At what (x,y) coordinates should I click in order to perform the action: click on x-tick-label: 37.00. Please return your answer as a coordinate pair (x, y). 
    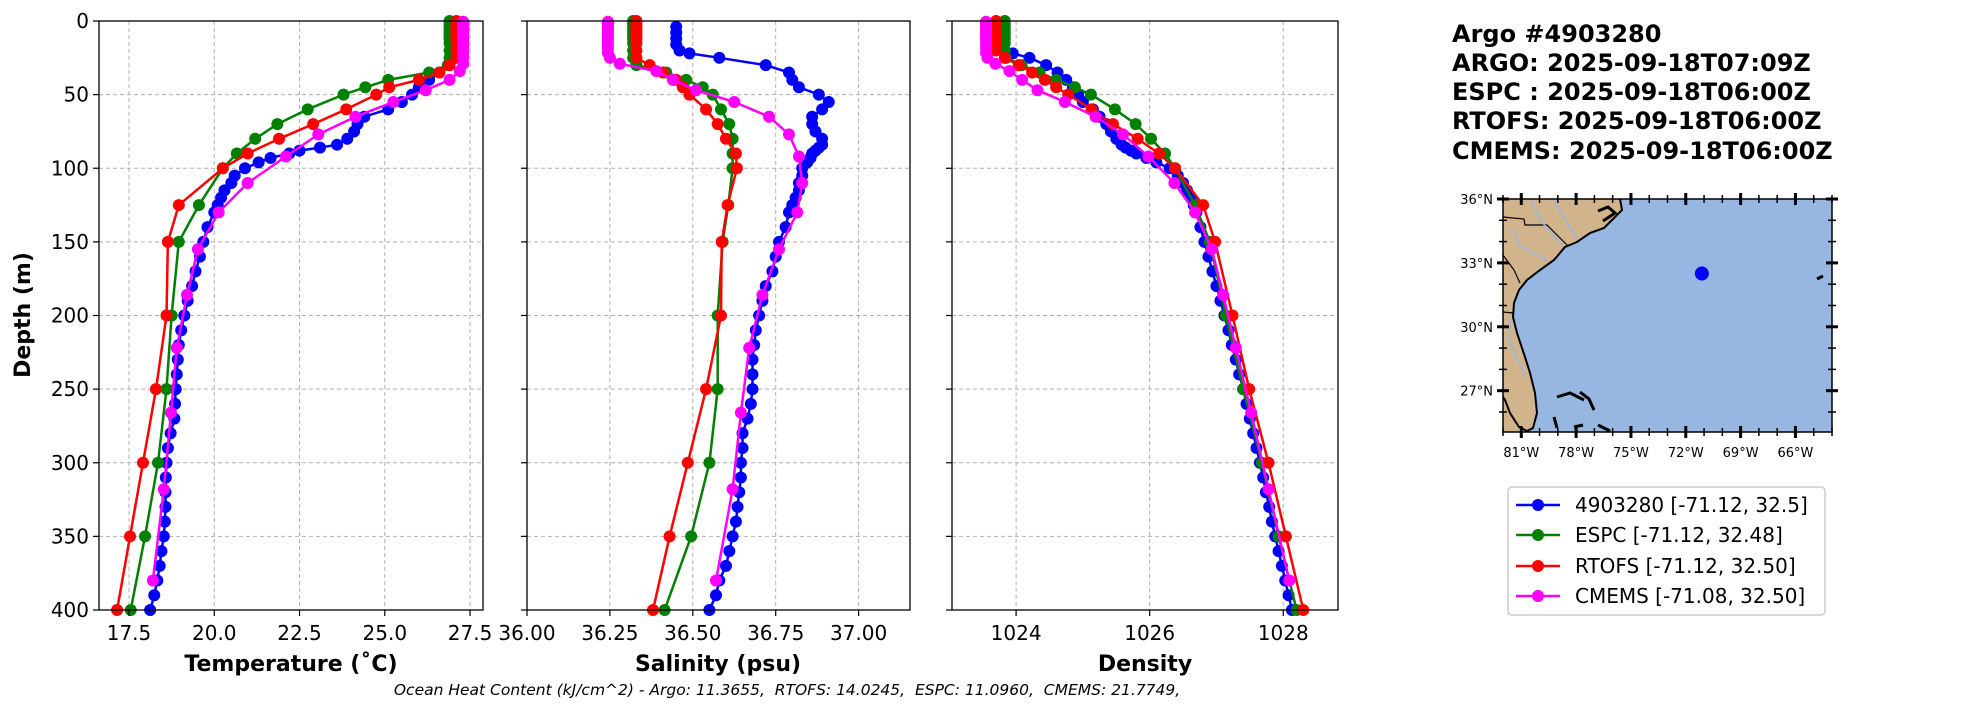
    Looking at the image, I should click on (858, 633).